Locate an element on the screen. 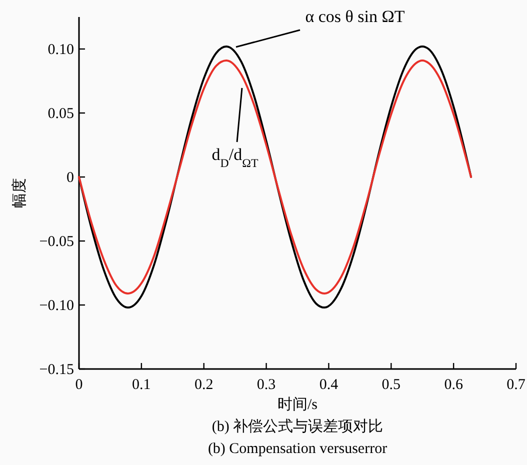 This screenshot has height=465, width=527. x-tick-label: 0.6 is located at coordinates (454, 385).